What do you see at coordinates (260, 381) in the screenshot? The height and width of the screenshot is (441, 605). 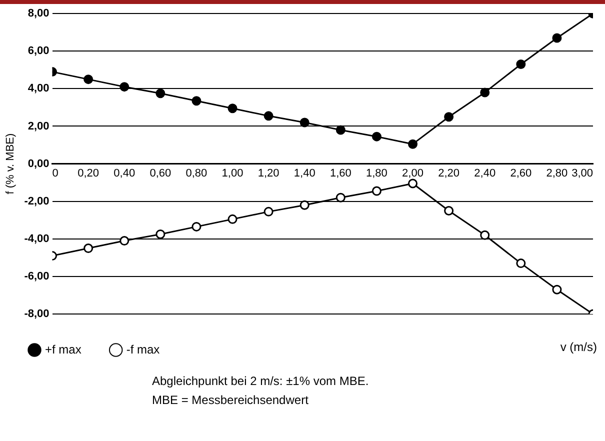 I see `text: Abgleichpunkt bei 2 m/s: ±1% vom MBE.` at bounding box center [260, 381].